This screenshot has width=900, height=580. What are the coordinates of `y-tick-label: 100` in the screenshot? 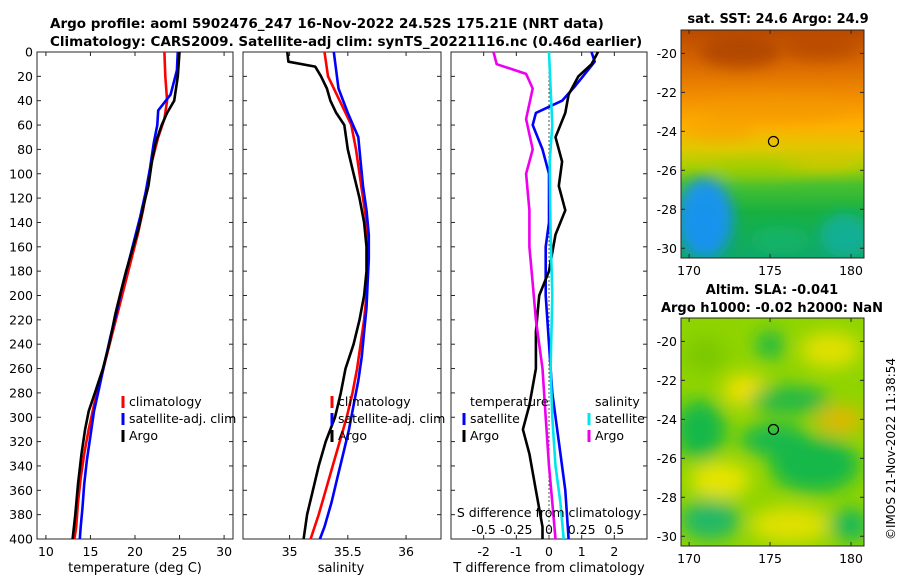 It's located at (21, 173).